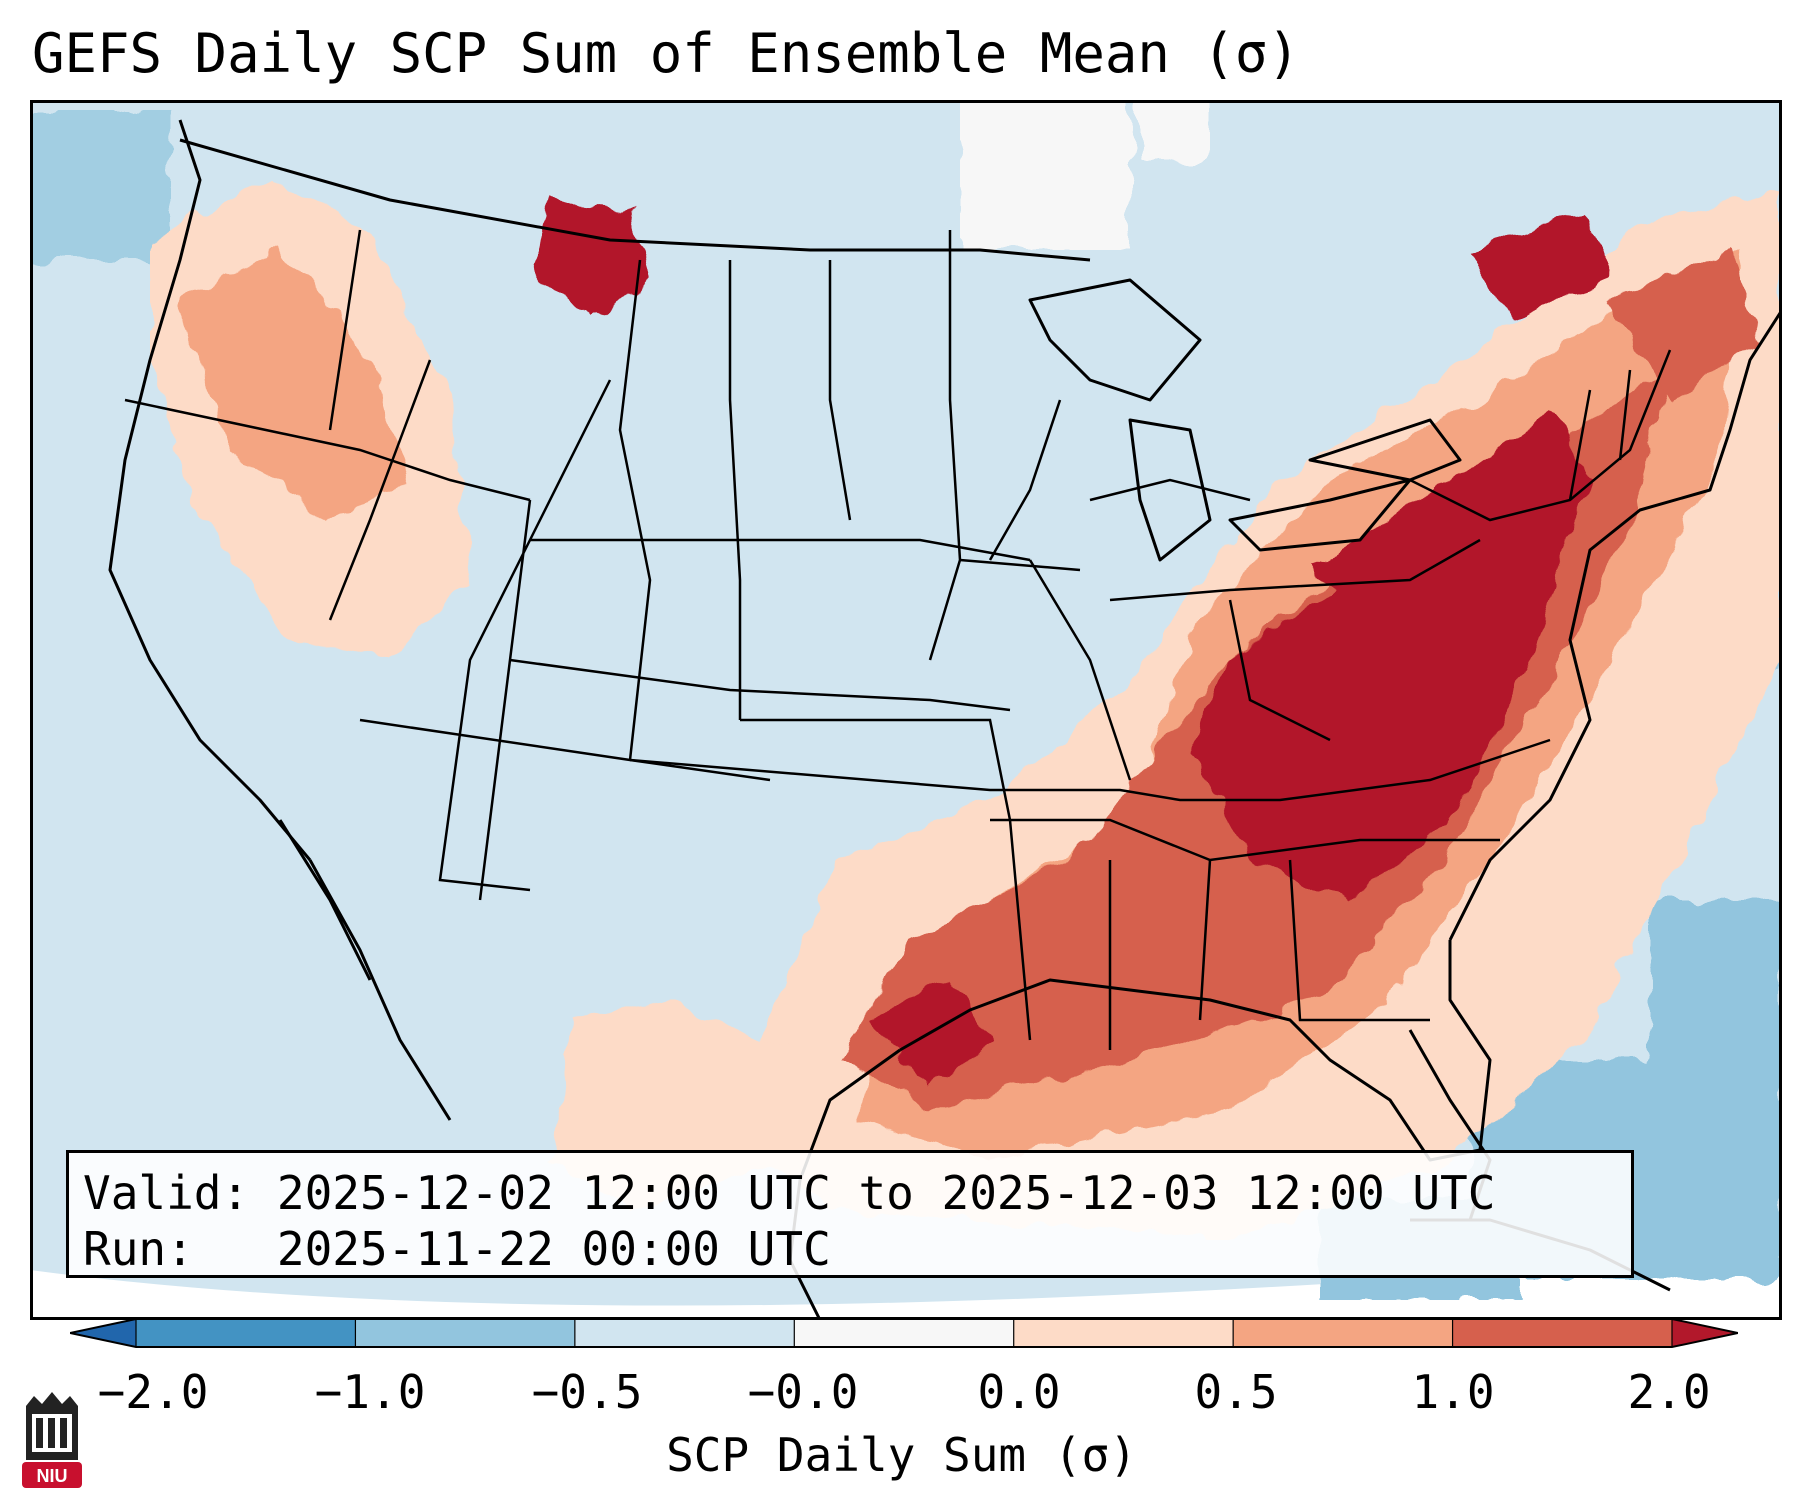  What do you see at coordinates (166, 1193) in the screenshot?
I see `valid-label: Valid:` at bounding box center [166, 1193].